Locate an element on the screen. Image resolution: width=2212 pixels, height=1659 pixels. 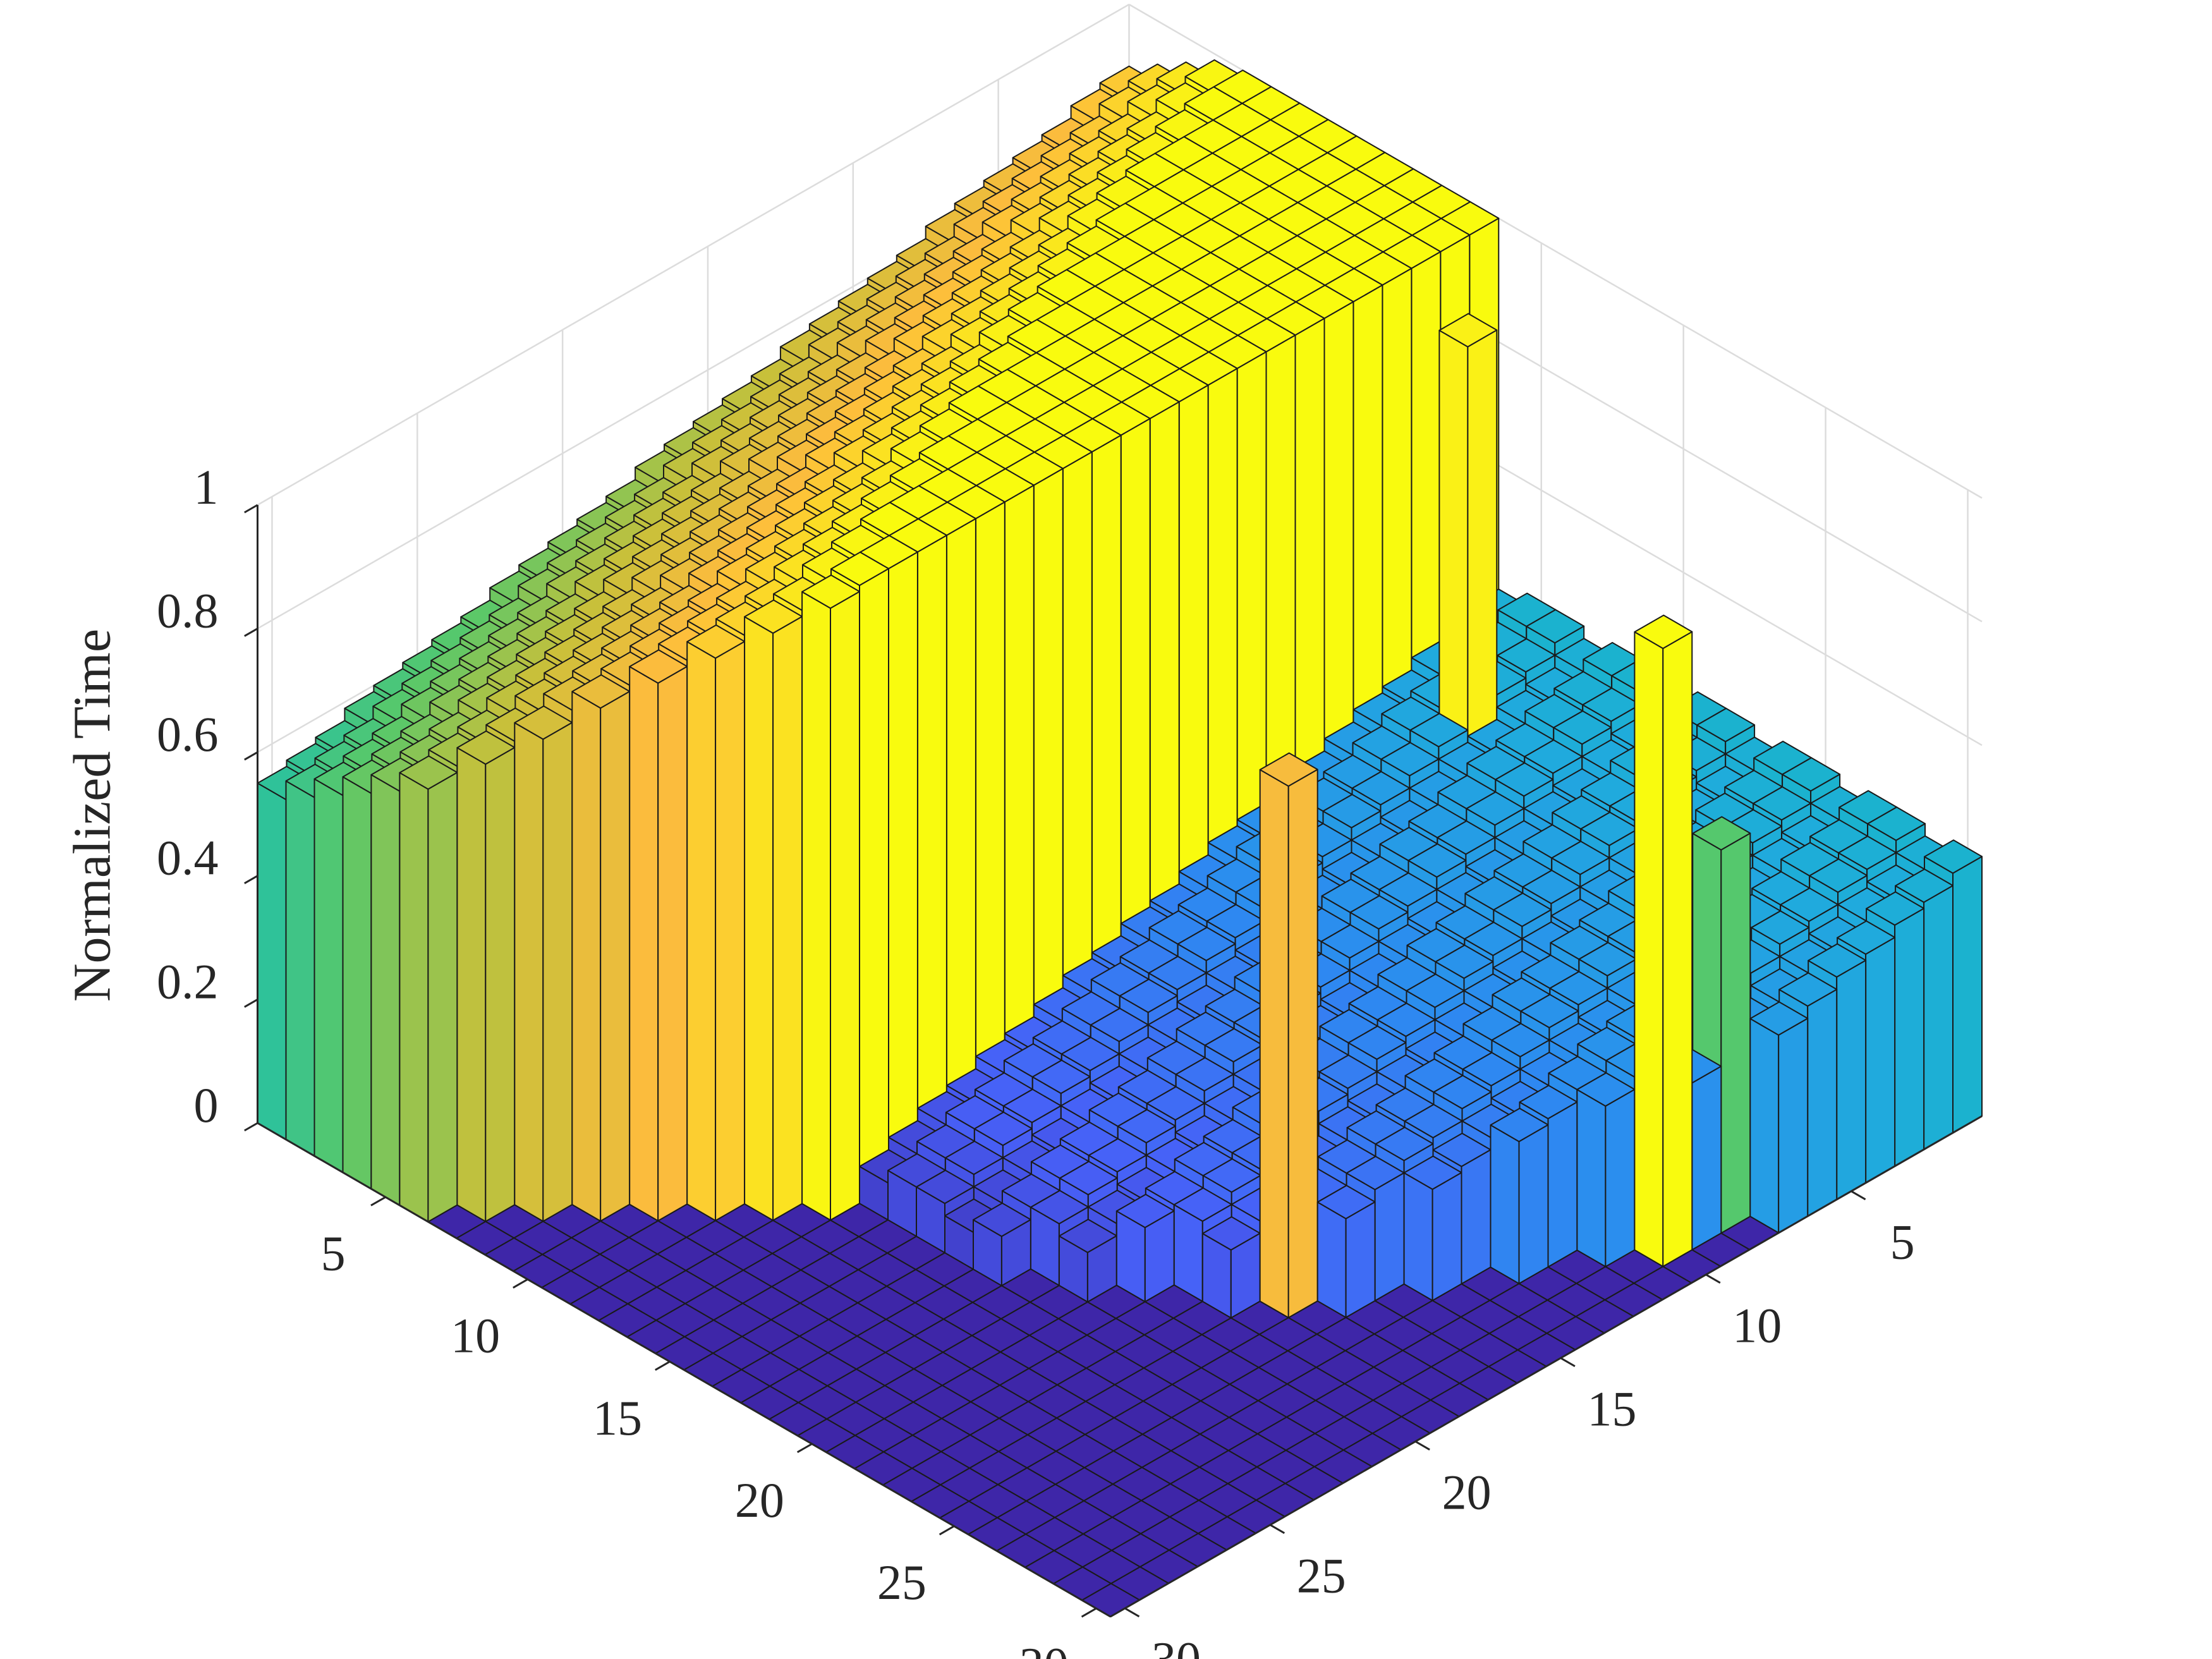
z-tick-label: 0.6 is located at coordinates (188, 734).